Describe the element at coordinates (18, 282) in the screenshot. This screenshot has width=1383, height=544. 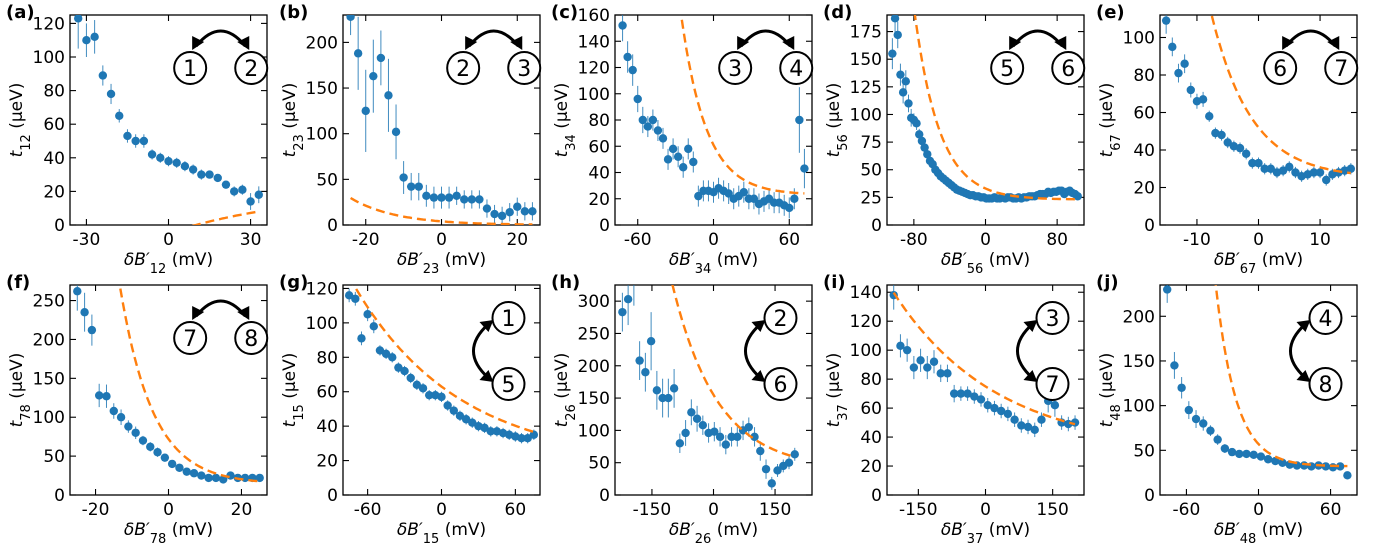
I see `panel-letter: (f)` at that location.